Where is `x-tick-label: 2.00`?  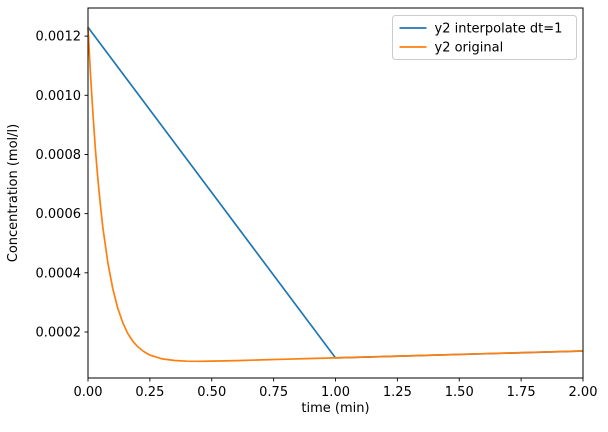
x-tick-label: 2.00 is located at coordinates (583, 392).